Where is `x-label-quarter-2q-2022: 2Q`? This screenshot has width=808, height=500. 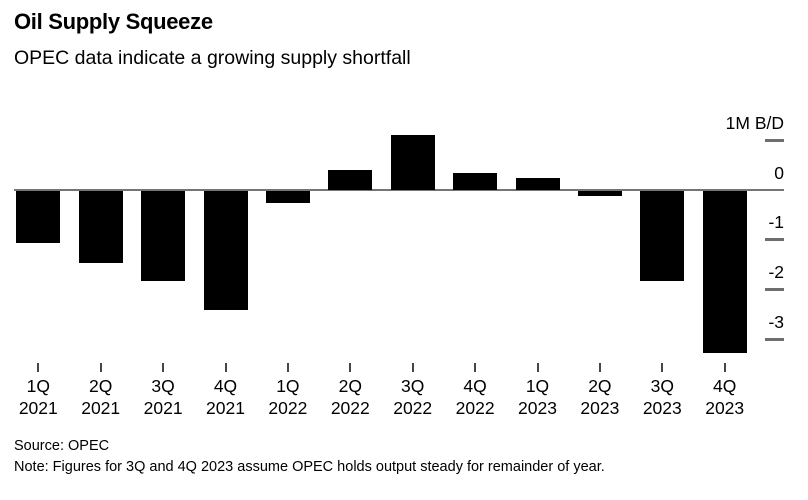
x-label-quarter-2q-2022: 2Q is located at coordinates (350, 386).